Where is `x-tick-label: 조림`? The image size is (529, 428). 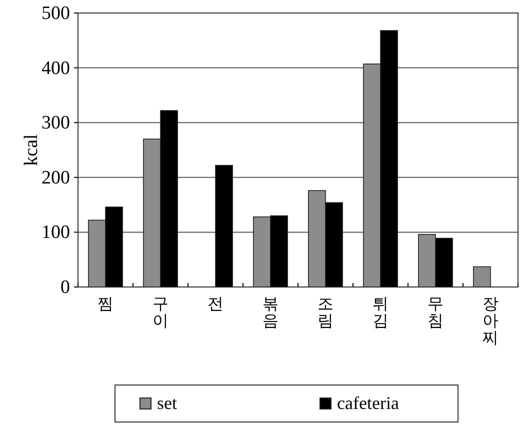 x-tick-label: 조림 is located at coordinates (326, 313).